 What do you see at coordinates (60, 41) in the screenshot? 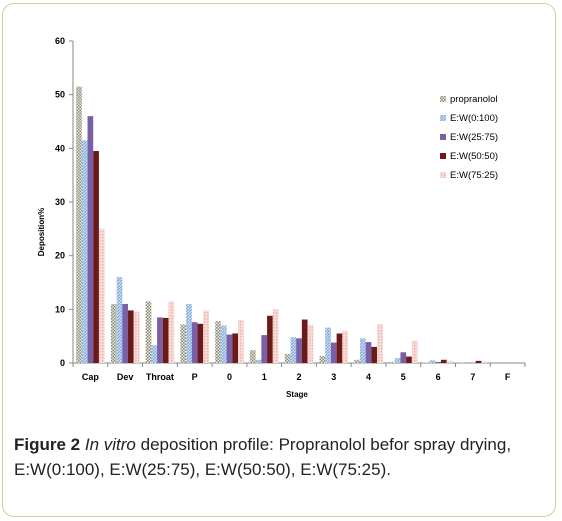
I see `y-tick-label: 60` at bounding box center [60, 41].